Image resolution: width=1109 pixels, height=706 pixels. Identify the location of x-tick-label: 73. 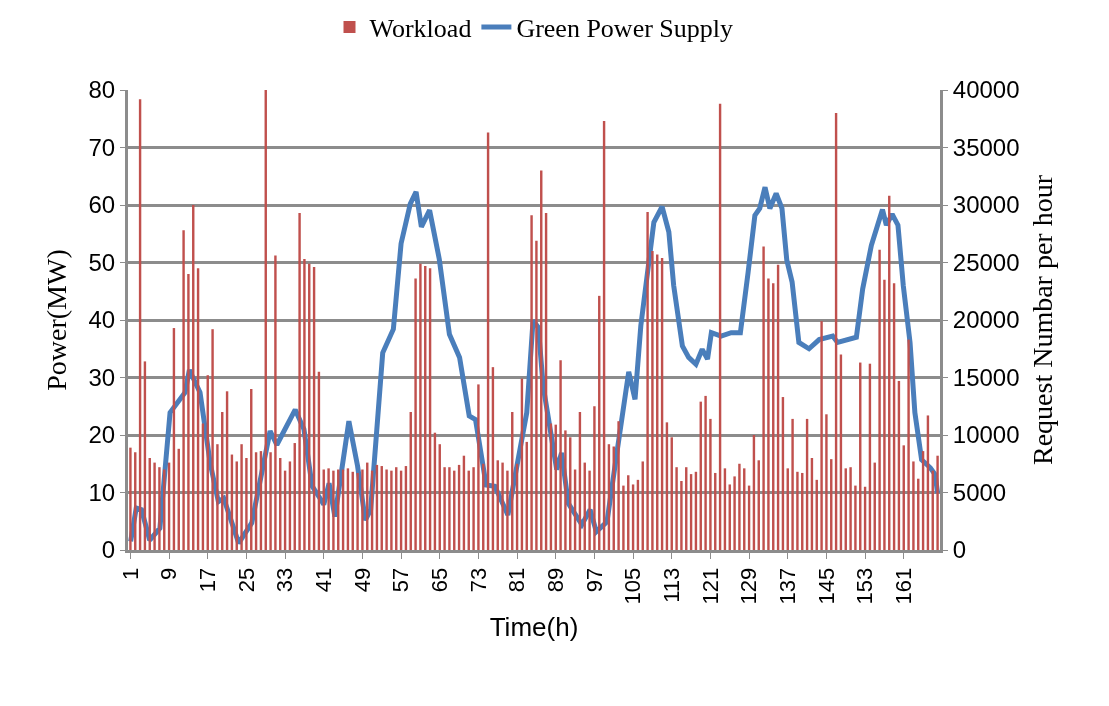
(478, 580).